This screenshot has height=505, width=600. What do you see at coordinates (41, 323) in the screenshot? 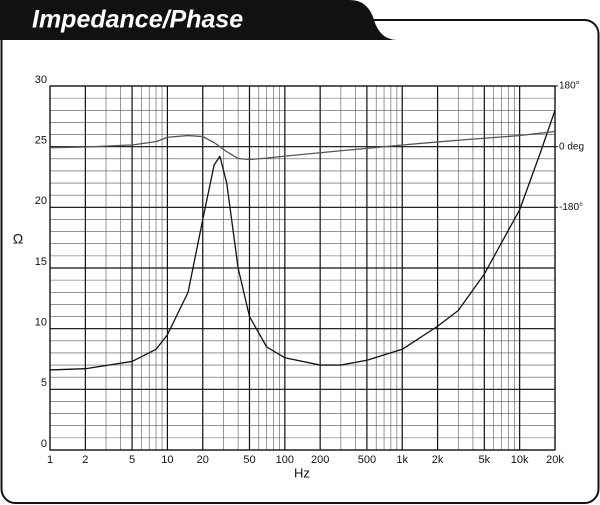
I see `y-tick-label: 10` at bounding box center [41, 323].